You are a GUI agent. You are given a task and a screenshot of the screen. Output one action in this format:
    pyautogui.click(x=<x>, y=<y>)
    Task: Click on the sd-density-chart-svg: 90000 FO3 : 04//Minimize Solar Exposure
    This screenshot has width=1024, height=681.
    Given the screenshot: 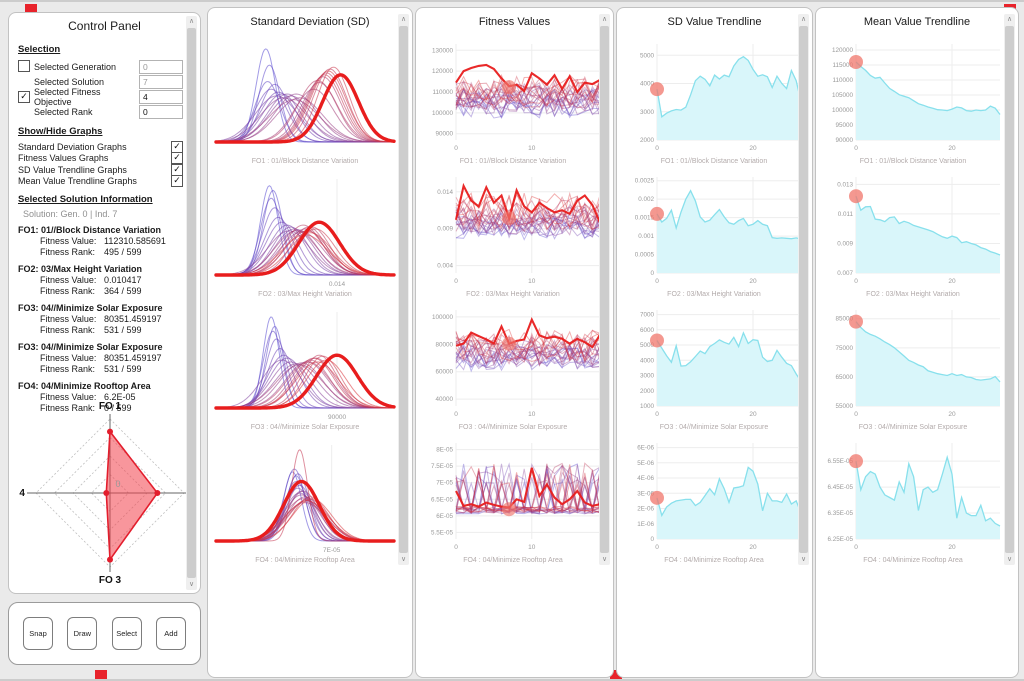 What is the action you would take?
    pyautogui.click(x=305, y=368)
    